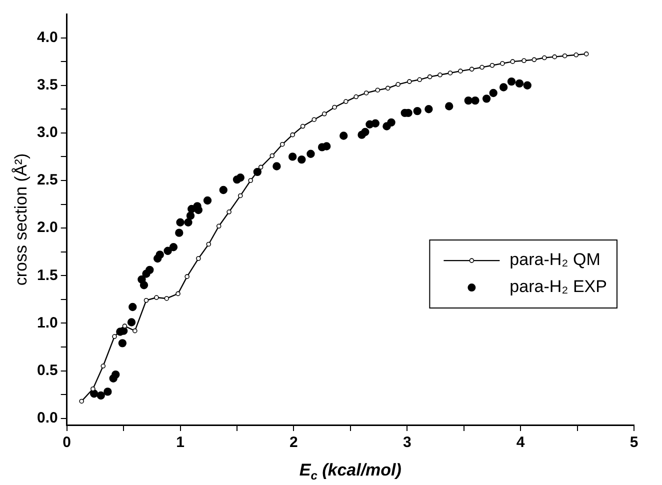  Describe the element at coordinates (47, 180) in the screenshot. I see `y-tick-label: 2.5` at that location.